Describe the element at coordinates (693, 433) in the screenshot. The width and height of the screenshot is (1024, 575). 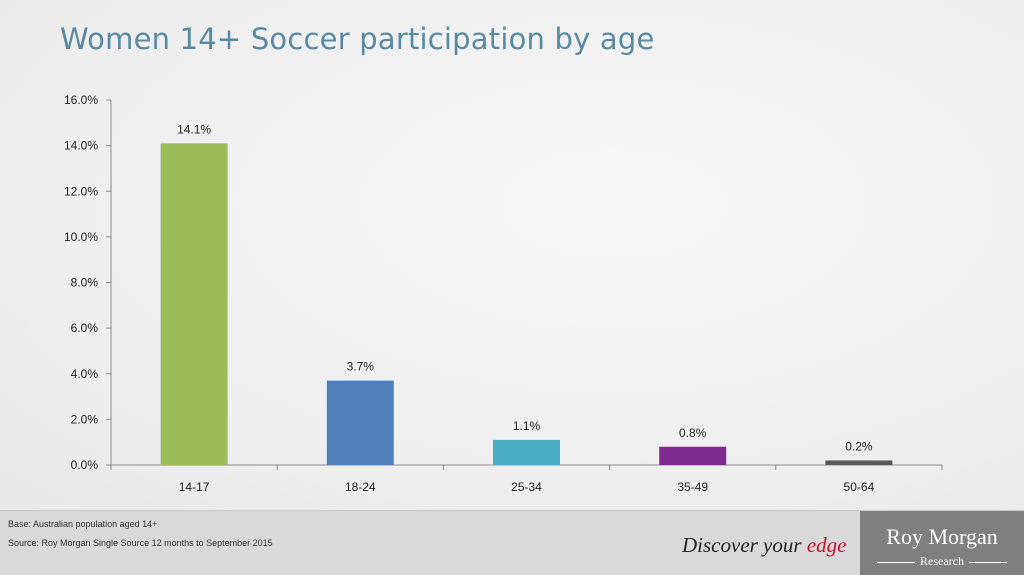
I see `data-label-35-49: 0.8%` at that location.